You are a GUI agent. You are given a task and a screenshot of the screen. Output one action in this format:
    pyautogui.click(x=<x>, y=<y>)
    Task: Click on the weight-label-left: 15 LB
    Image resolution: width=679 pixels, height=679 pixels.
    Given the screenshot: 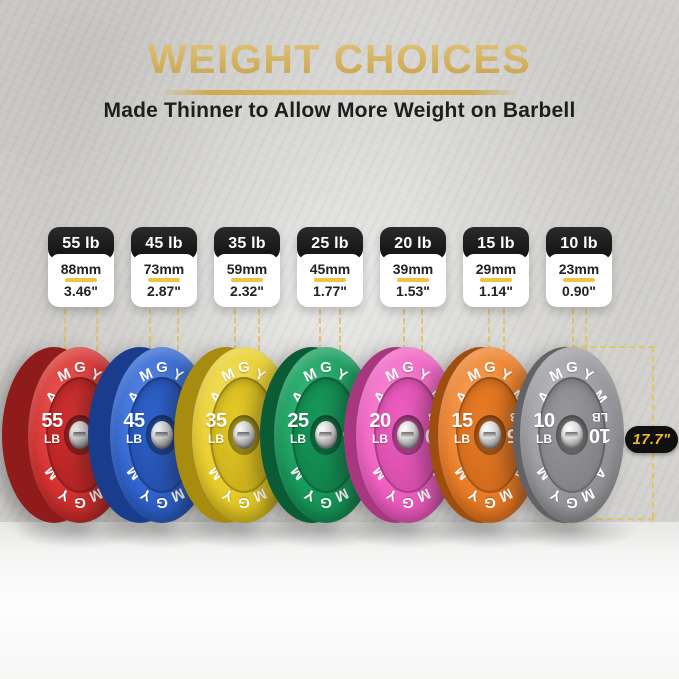 What is the action you would take?
    pyautogui.click(x=462, y=428)
    